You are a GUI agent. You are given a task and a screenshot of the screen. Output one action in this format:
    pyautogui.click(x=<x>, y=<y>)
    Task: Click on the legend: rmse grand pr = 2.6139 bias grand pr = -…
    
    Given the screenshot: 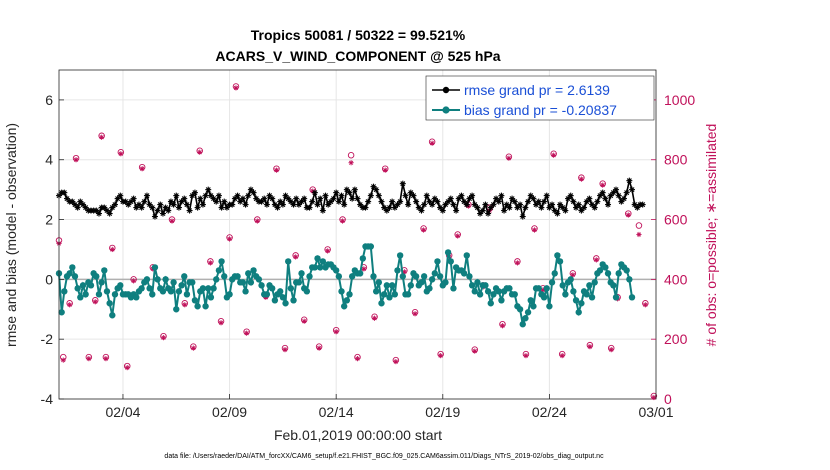 What is the action you would take?
    pyautogui.click(x=540, y=98)
    